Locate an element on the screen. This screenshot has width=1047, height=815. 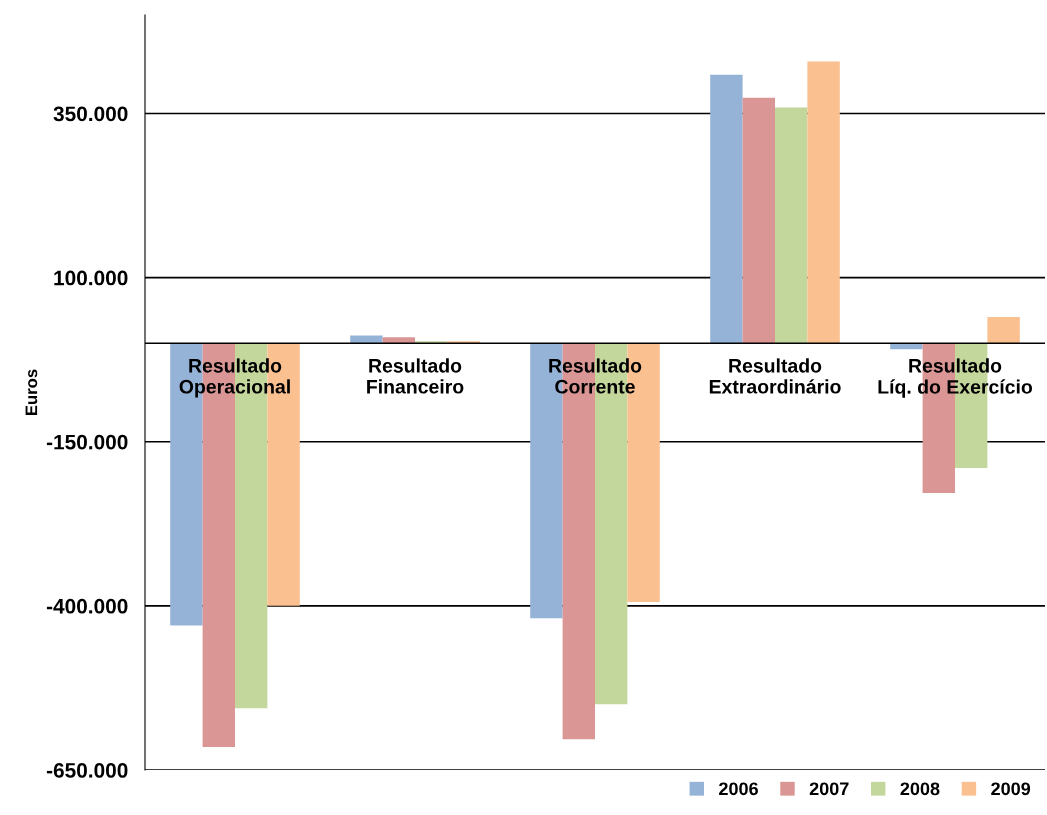
x-tick-label: Resultado Operacional is located at coordinates (234, 378).